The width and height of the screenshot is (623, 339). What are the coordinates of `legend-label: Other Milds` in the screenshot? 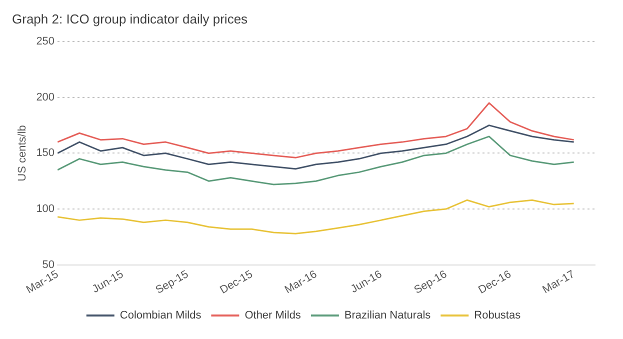 It's located at (273, 316).